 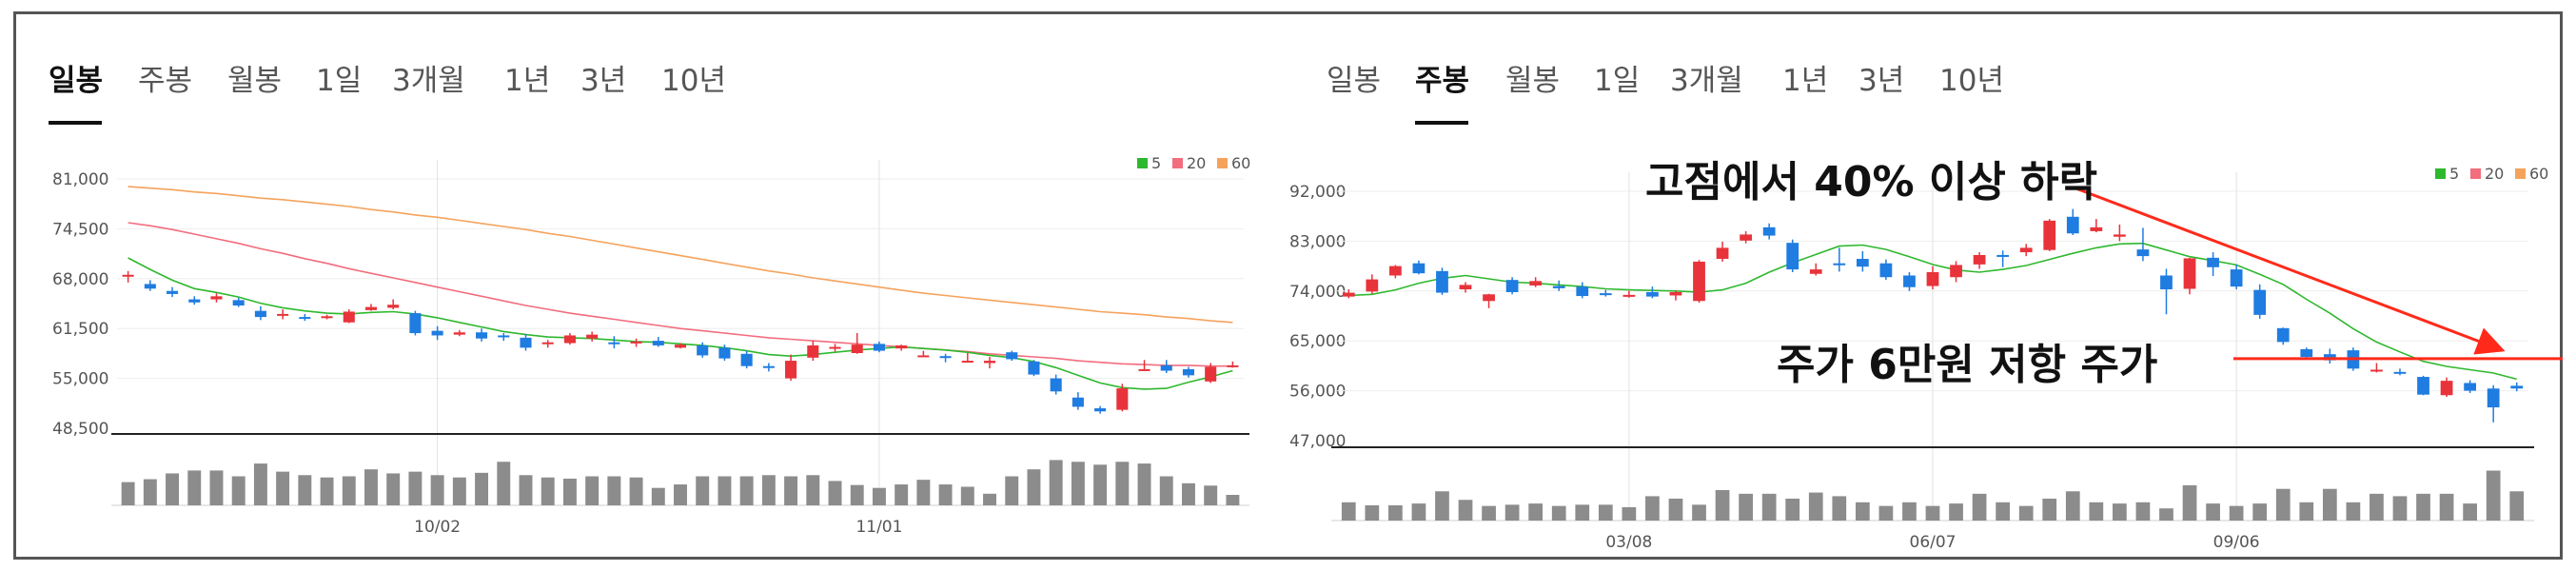 I want to click on y-tick-label: 74,000, so click(x=1317, y=292).